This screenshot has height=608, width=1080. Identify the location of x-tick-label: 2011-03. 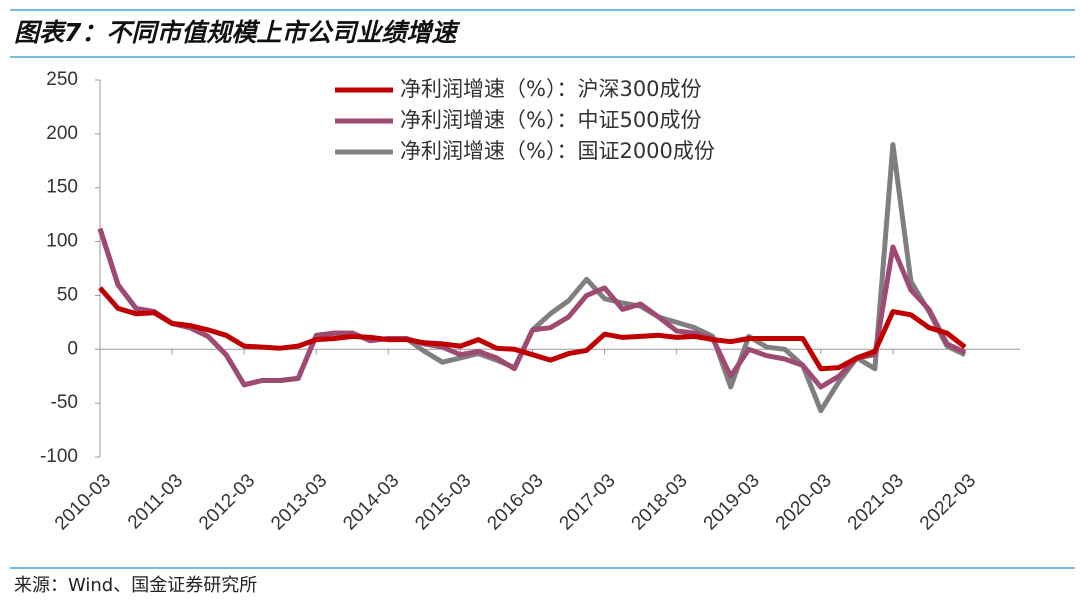
(155, 501).